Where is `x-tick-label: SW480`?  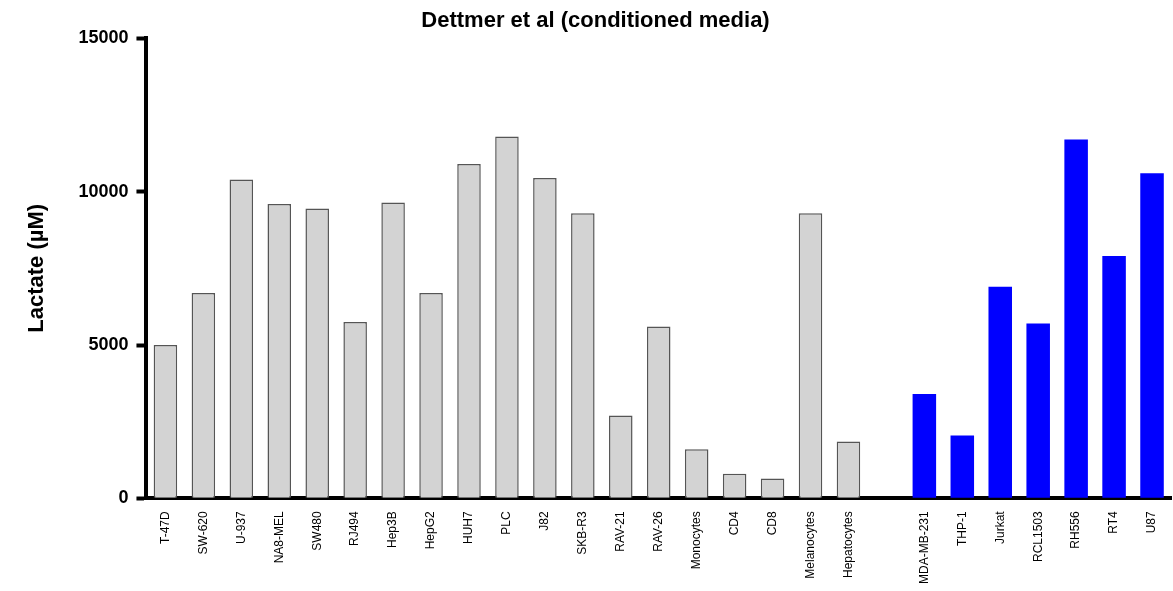 x-tick-label: SW480 is located at coordinates (316, 531).